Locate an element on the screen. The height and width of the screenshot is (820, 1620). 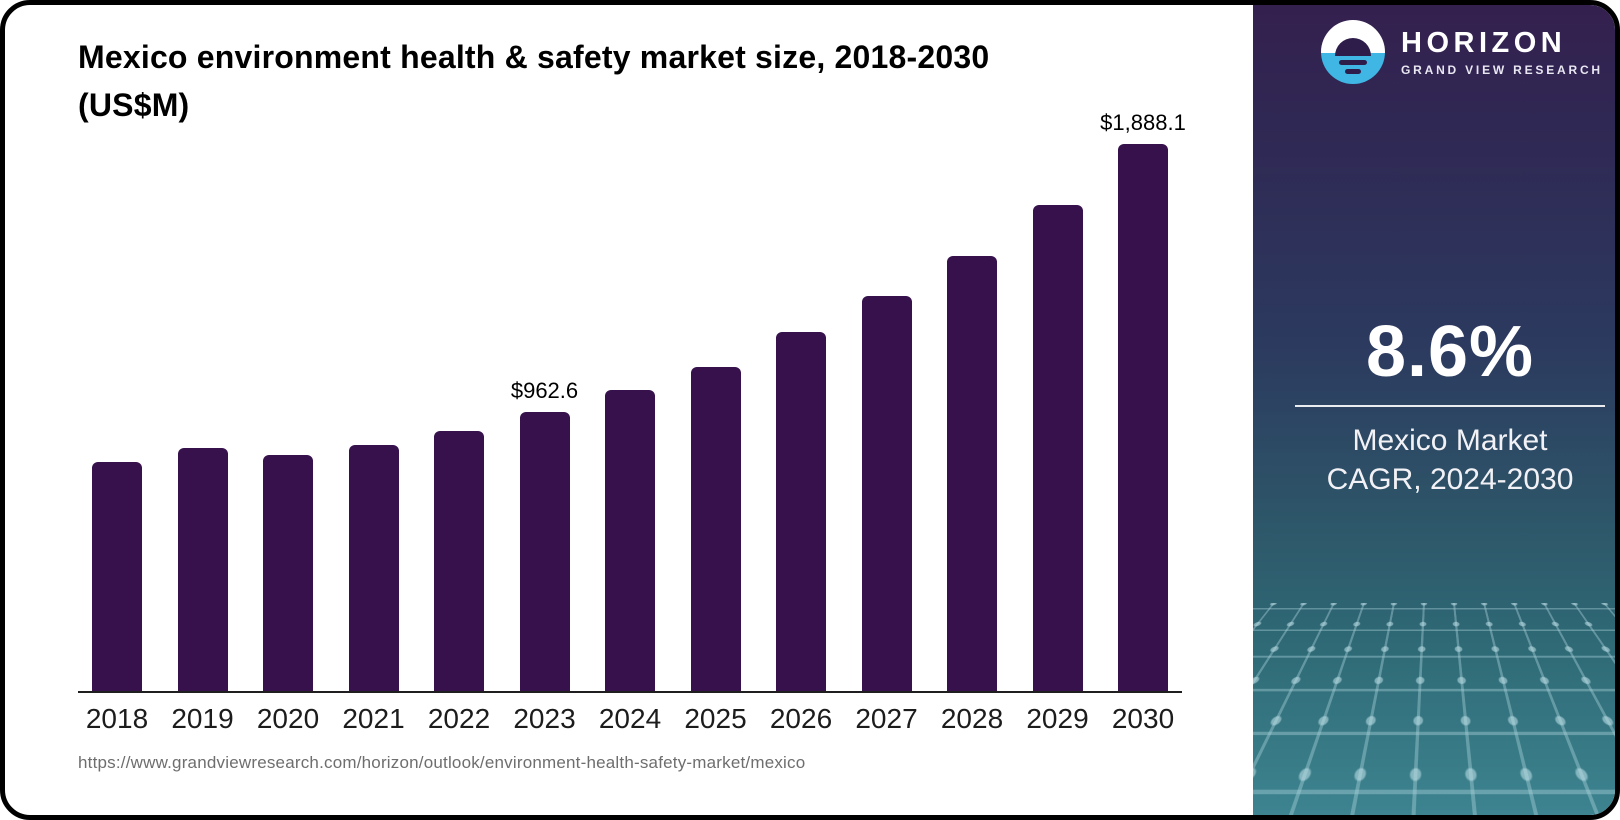
x-label-column-2027: 2027 is located at coordinates (886, 719).